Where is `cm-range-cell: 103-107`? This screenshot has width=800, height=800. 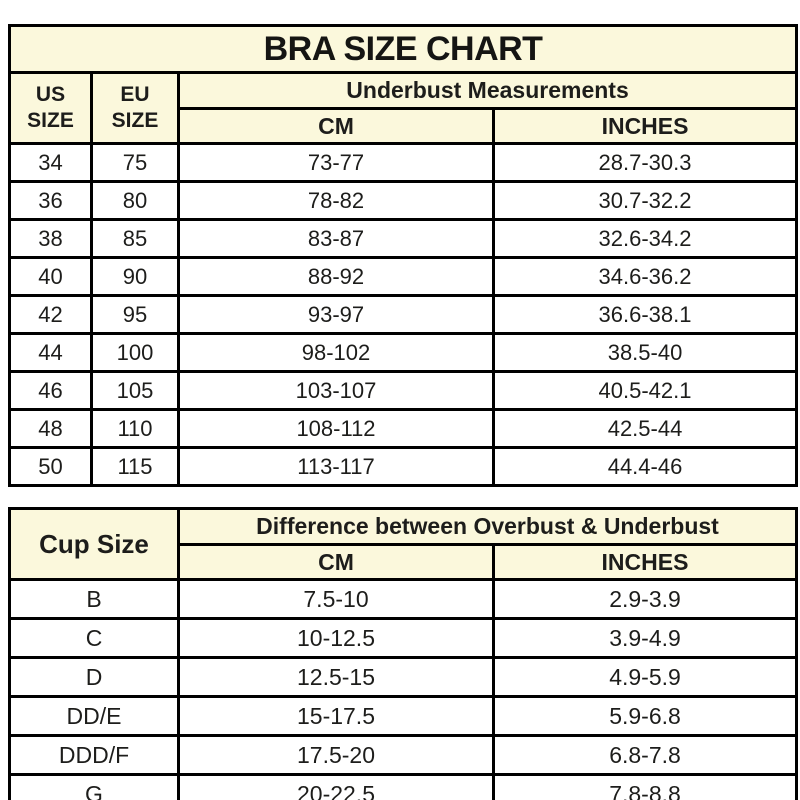
cm-range-cell: 103-107 is located at coordinates (336, 390).